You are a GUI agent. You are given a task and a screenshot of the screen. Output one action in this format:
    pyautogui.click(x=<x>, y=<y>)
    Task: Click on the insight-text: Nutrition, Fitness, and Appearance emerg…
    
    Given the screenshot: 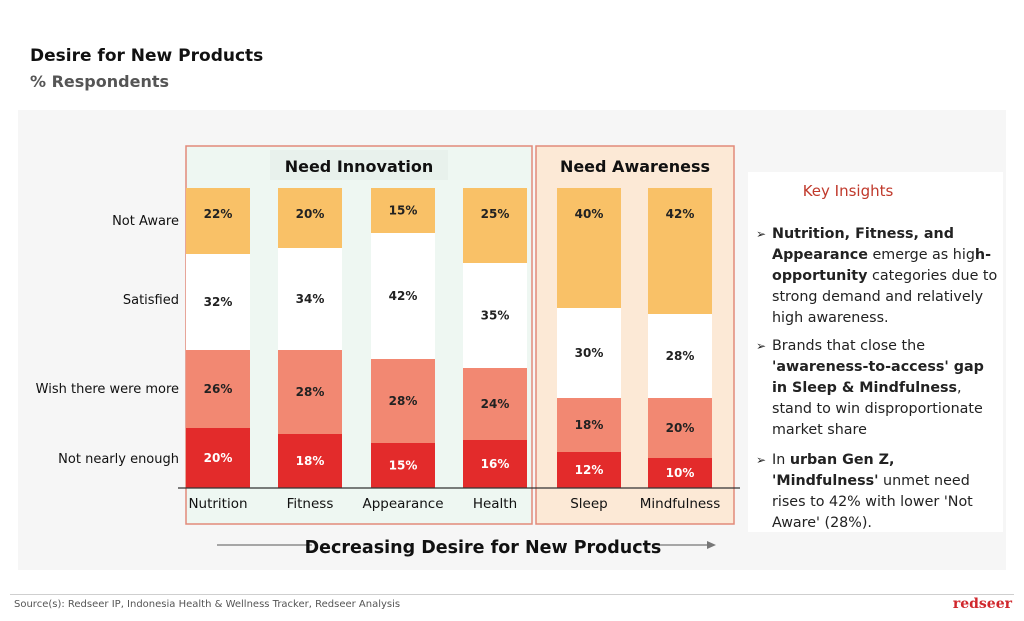 What is the action you would take?
    pyautogui.click(x=878, y=276)
    